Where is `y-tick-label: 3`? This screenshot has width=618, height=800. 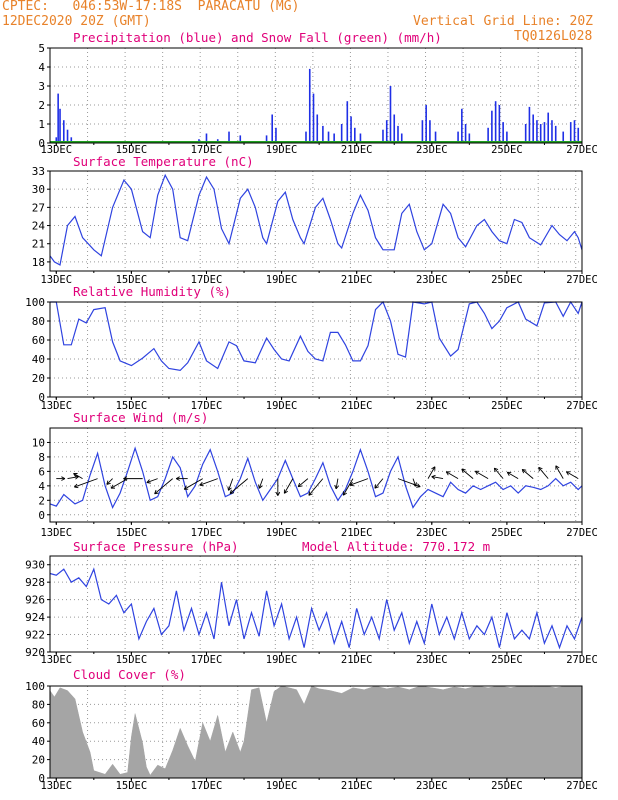 y-tick-label: 3 is located at coordinates (41, 86).